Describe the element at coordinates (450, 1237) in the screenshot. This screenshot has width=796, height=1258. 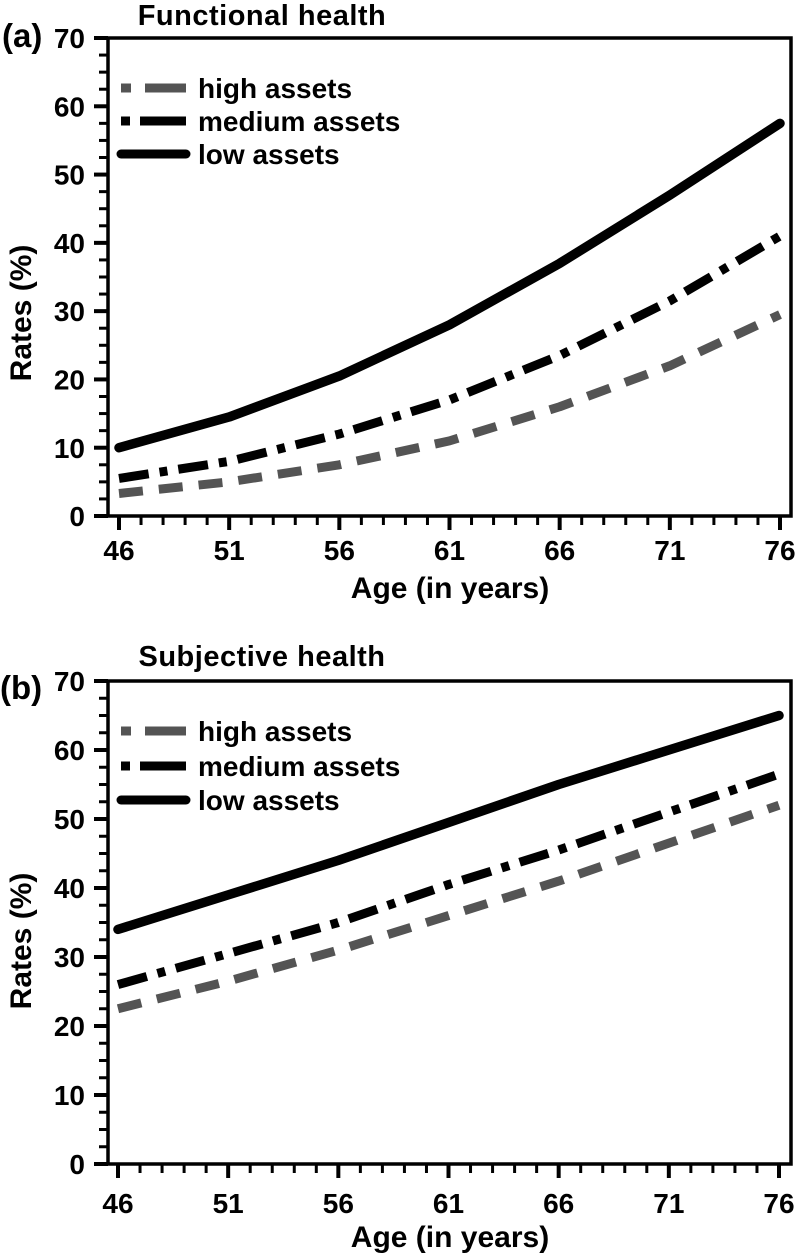
I see `panel-b-x-axis-title: Age (in years)` at that location.